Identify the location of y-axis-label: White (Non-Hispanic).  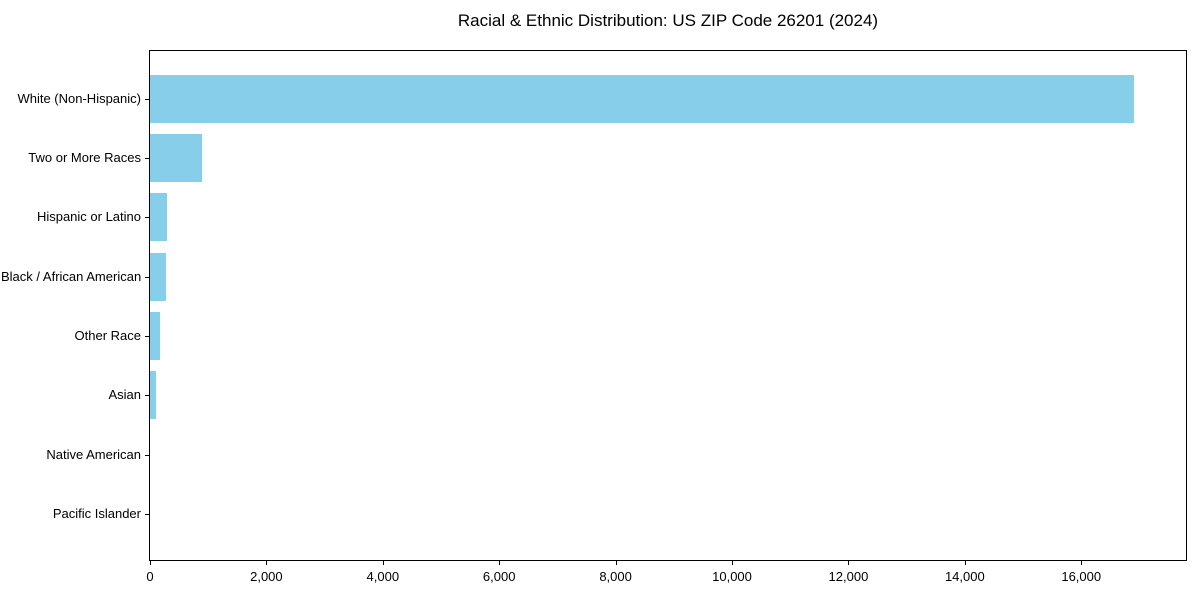
(79, 98).